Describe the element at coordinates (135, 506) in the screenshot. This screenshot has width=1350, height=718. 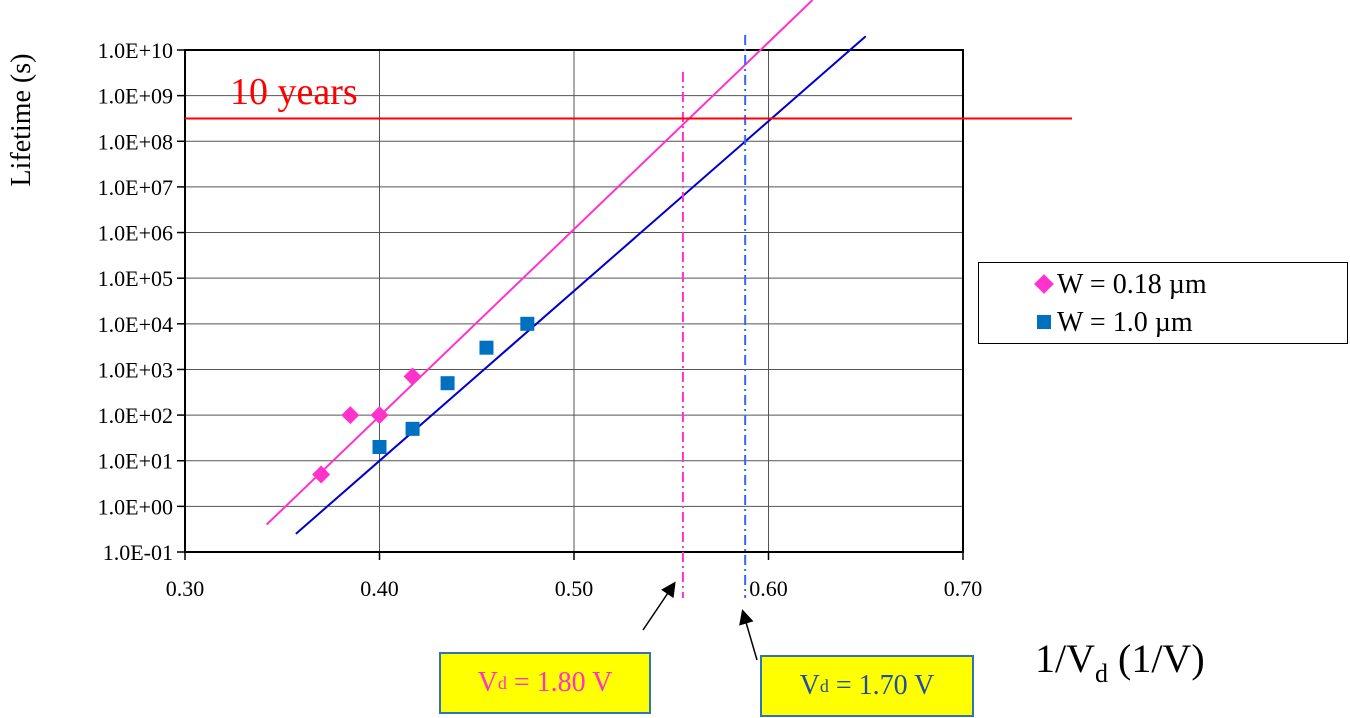
I see `y-tick-label: 1.0E+00` at that location.